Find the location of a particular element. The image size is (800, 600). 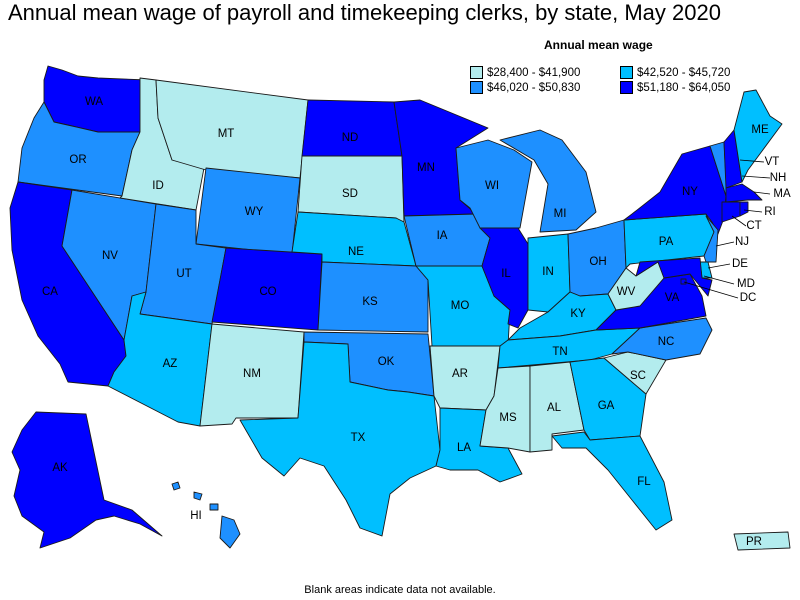

label-NH: NH is located at coordinates (778, 178).